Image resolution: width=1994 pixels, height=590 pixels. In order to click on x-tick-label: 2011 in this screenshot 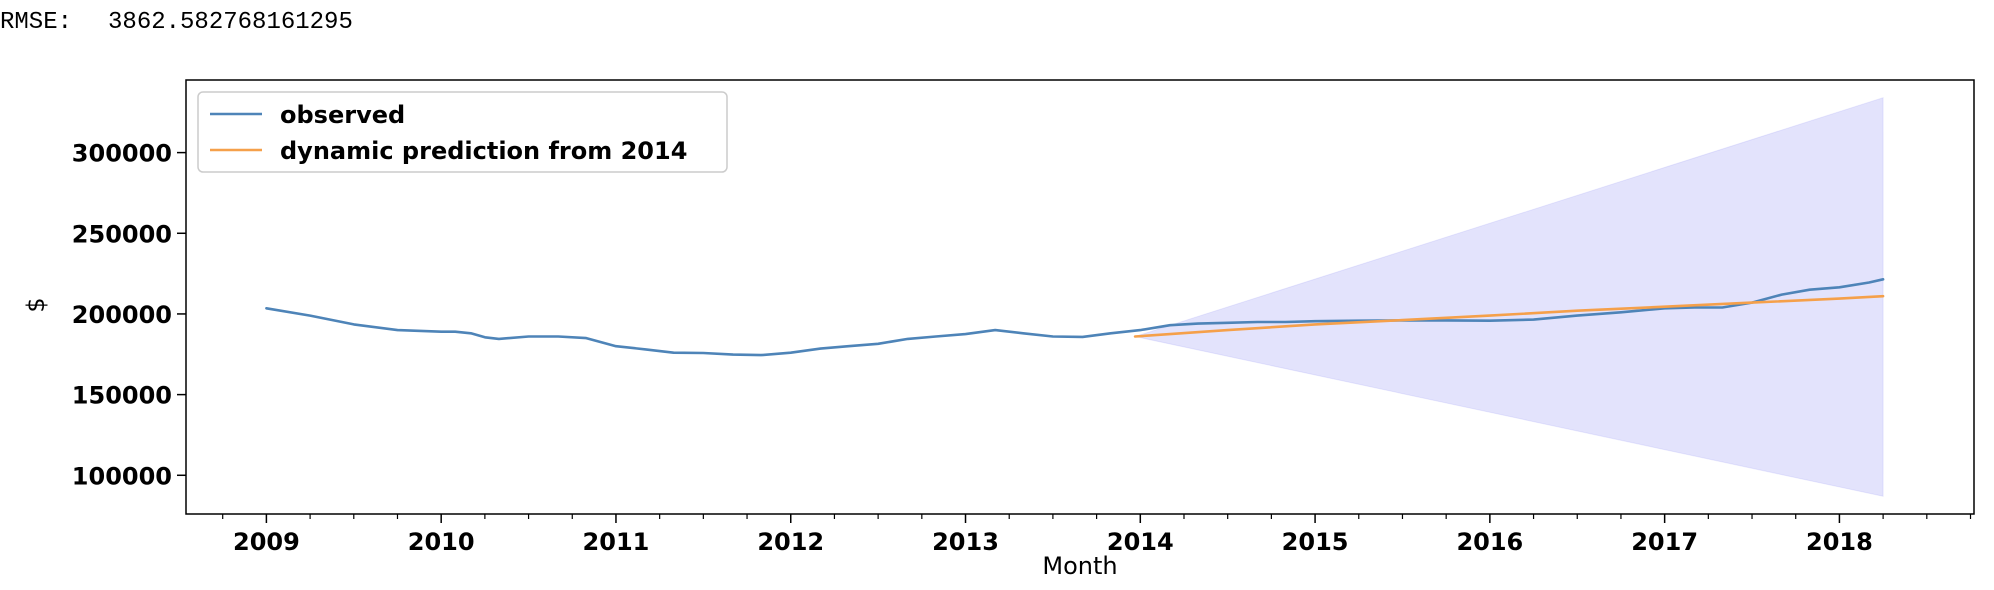, I will do `click(616, 542)`.